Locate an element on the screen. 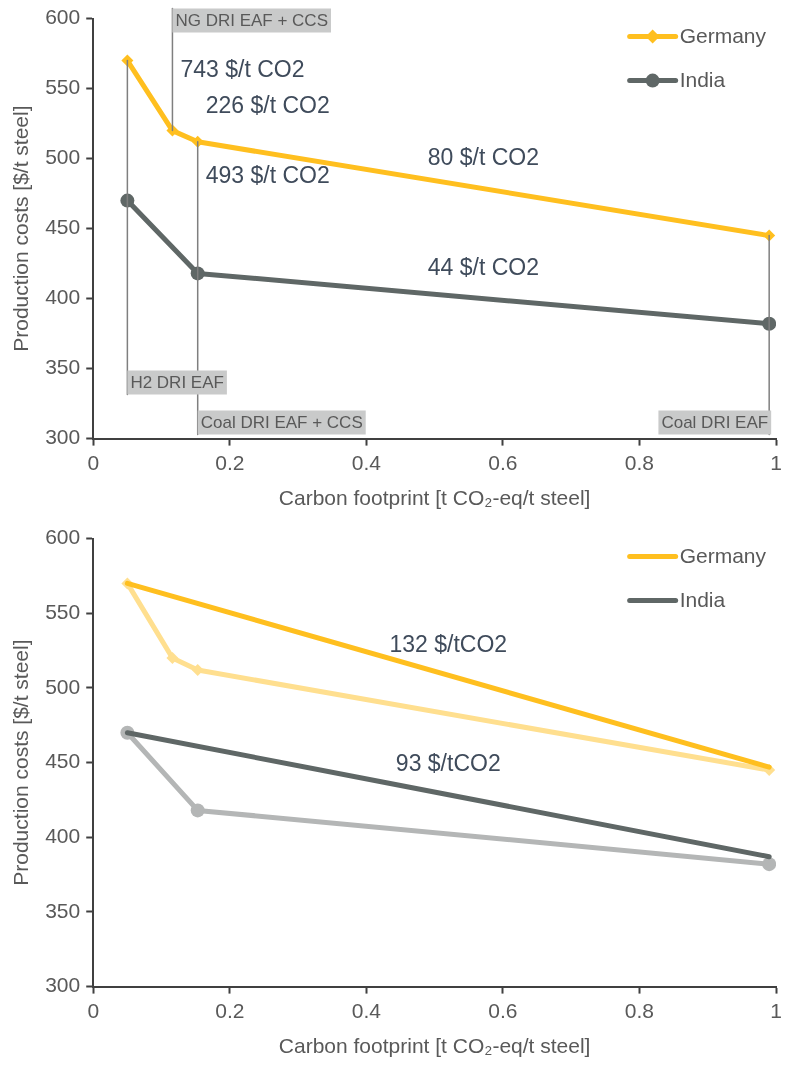 The height and width of the screenshot is (1068, 794). annotation: 743 $/t CO2 is located at coordinates (242, 68).